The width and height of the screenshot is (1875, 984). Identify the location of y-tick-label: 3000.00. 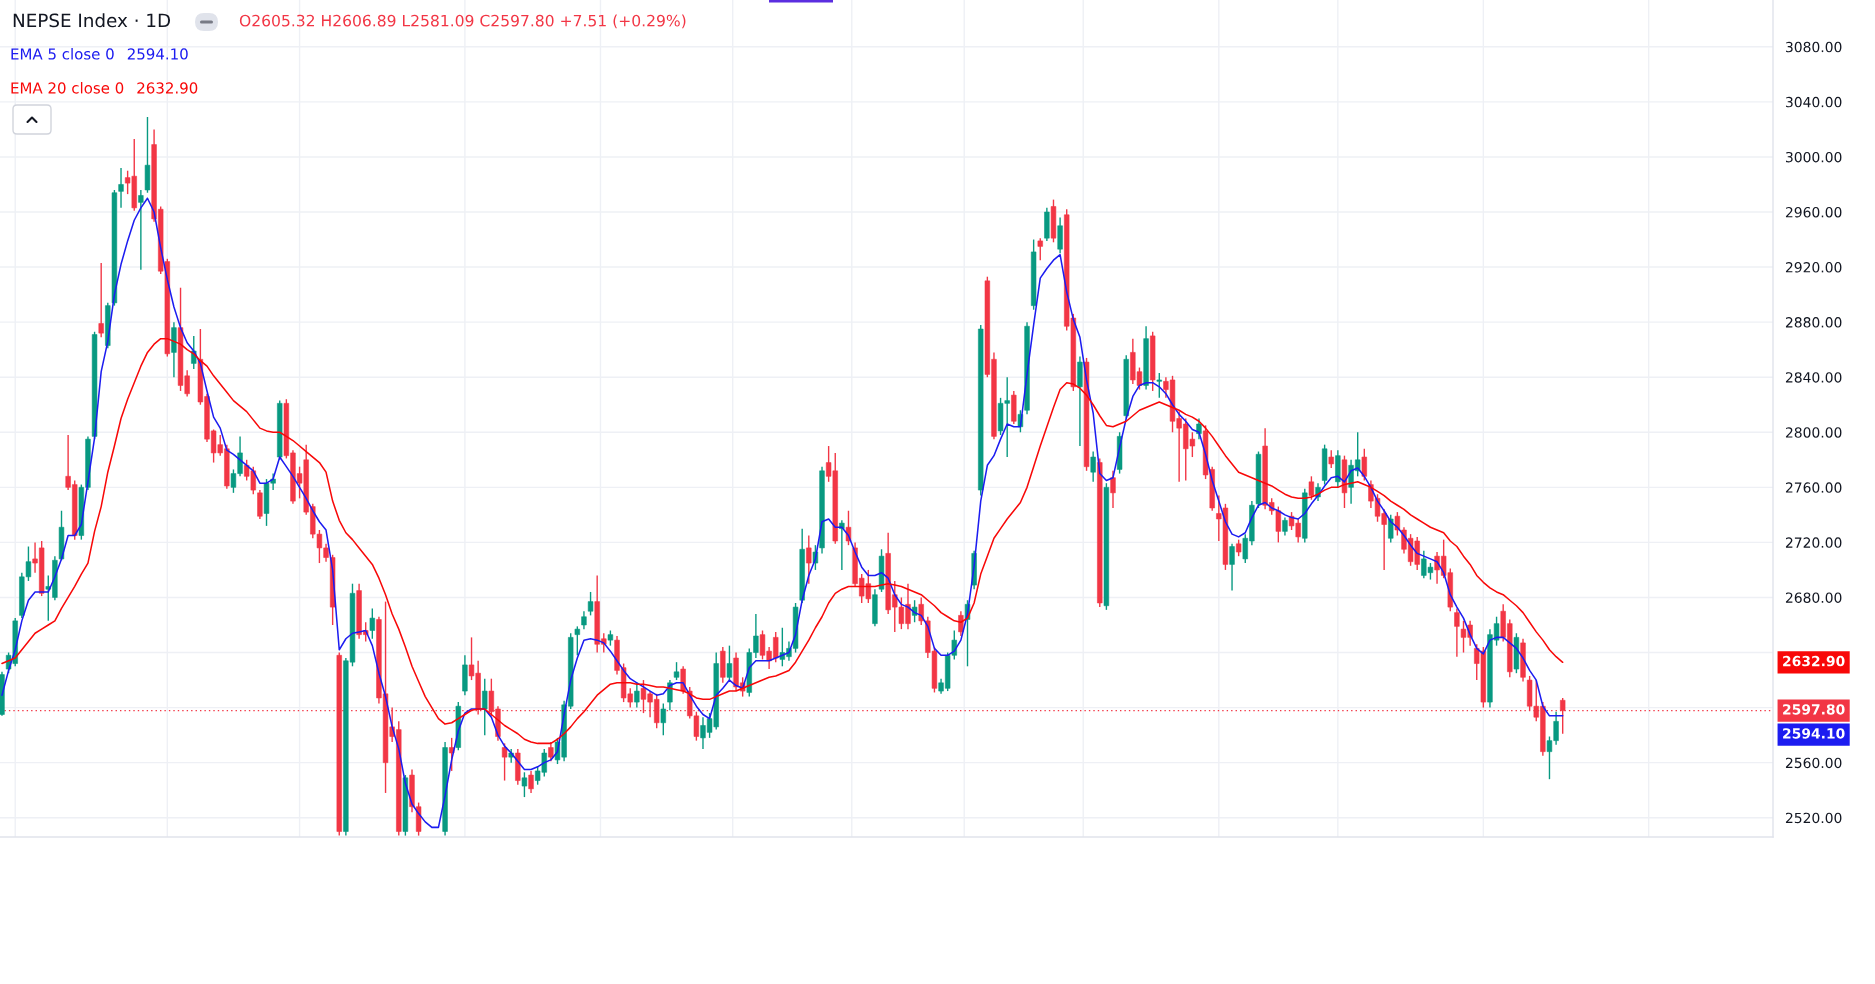
(1814, 157).